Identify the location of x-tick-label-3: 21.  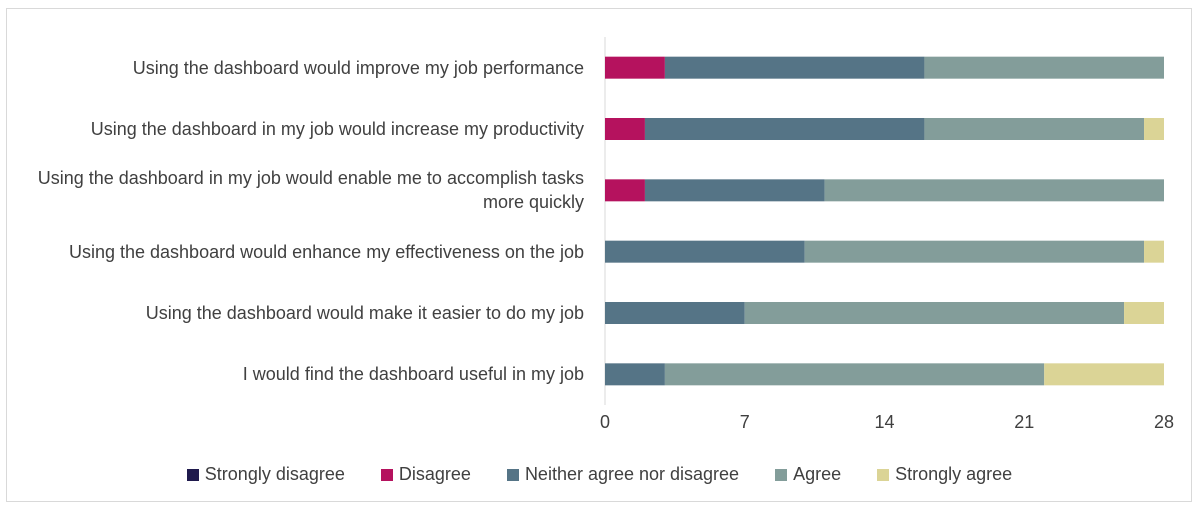
(1024, 422).